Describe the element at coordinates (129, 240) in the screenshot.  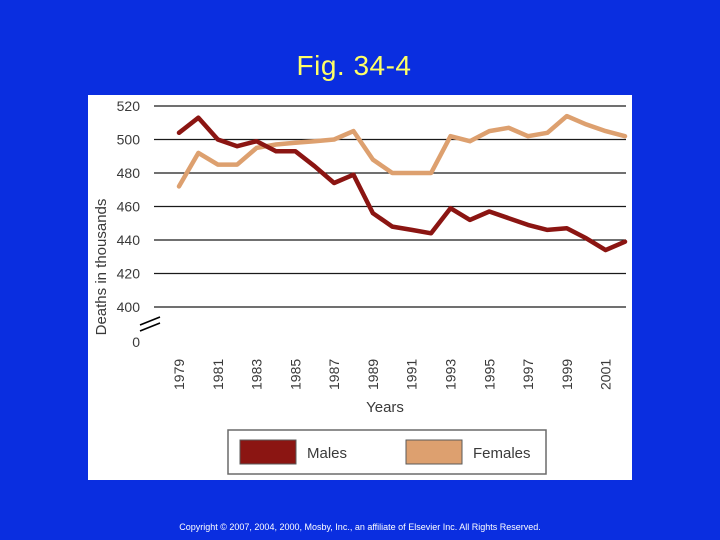
I see `y-tick-label: 440` at that location.